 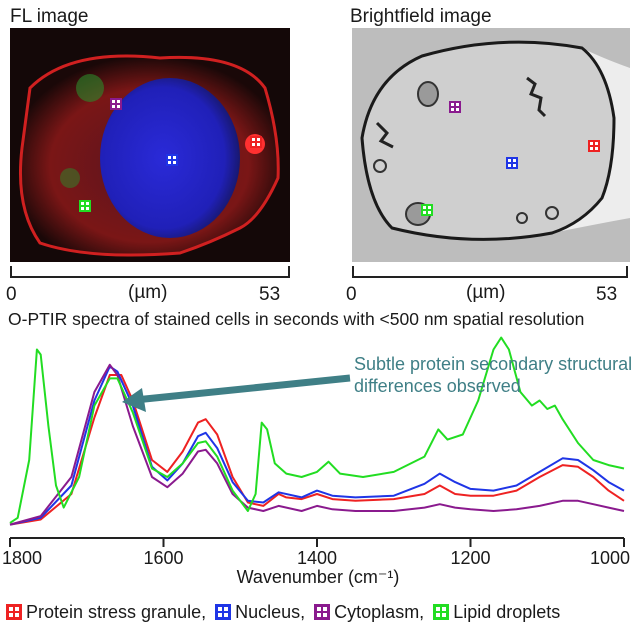 I want to click on annotation-arrow-shaft, so click(x=242, y=389).